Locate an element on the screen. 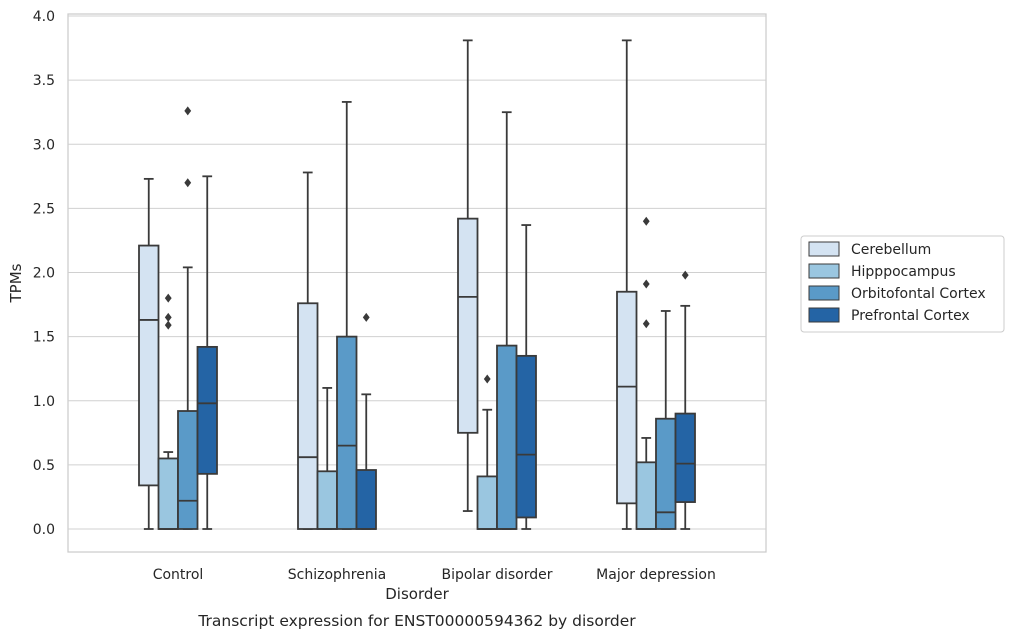  legend-label: Cerebellum is located at coordinates (891, 250).